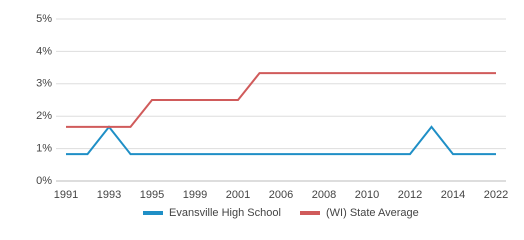 This screenshot has width=524, height=240. What do you see at coordinates (195, 195) in the screenshot?
I see `x-tick-label: 1999` at bounding box center [195, 195].